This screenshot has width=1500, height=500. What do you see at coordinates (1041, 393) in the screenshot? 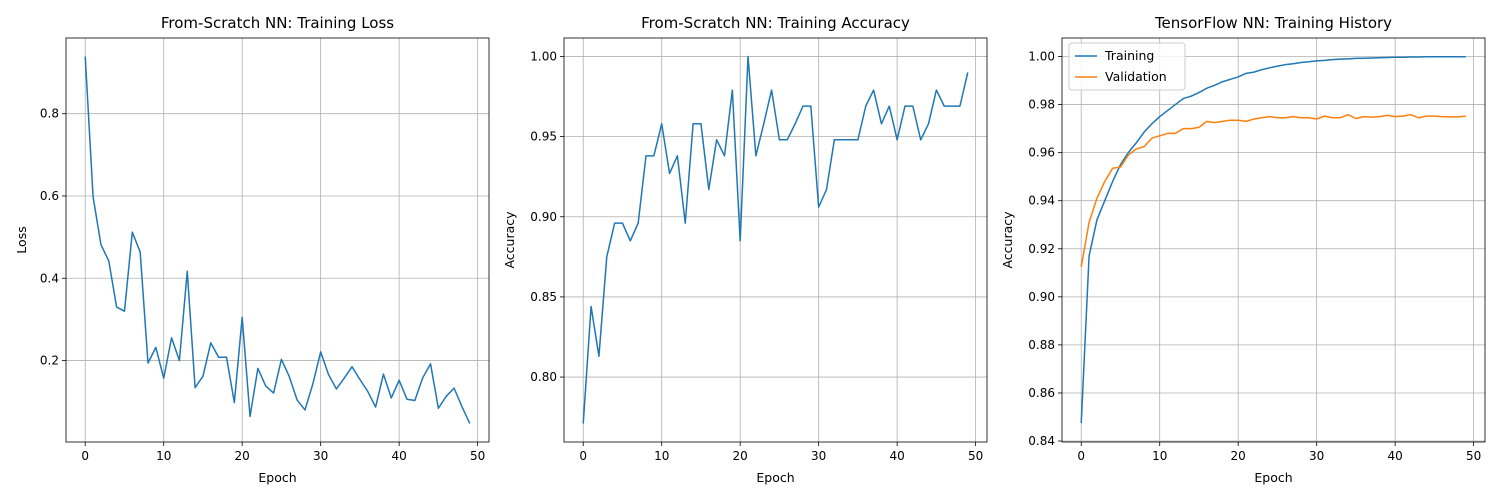
I see `y-tick-label: 0.86` at bounding box center [1041, 393].